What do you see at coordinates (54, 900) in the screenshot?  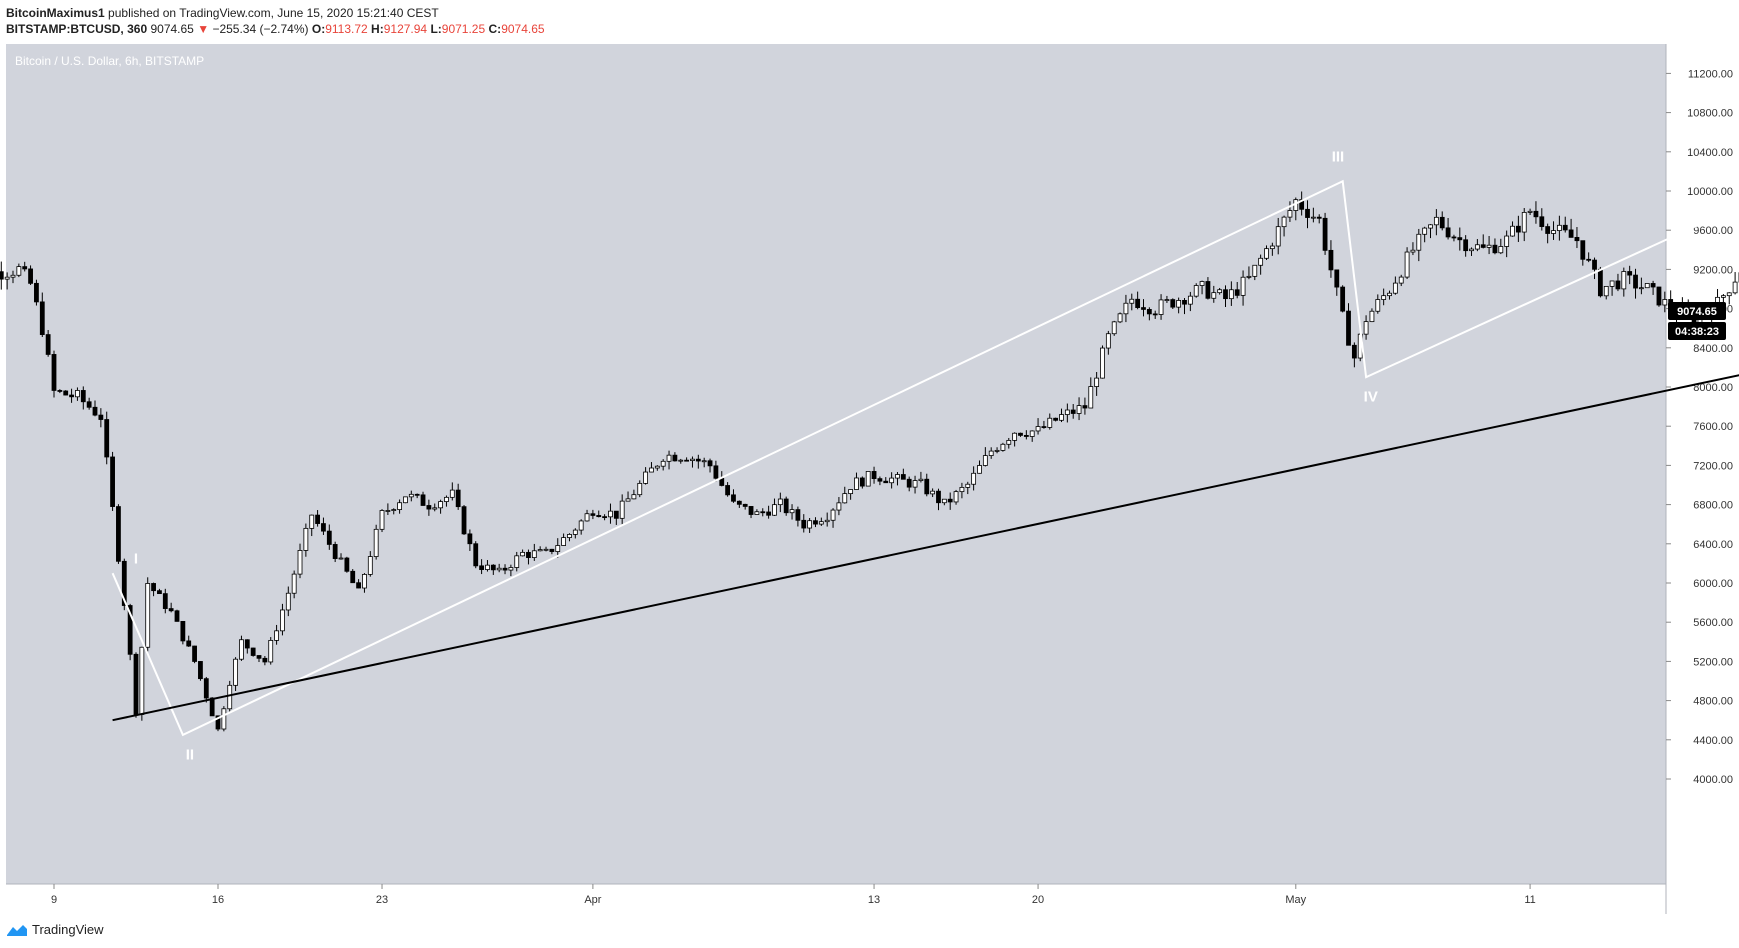 I see `x-tick-label: 9` at bounding box center [54, 900].